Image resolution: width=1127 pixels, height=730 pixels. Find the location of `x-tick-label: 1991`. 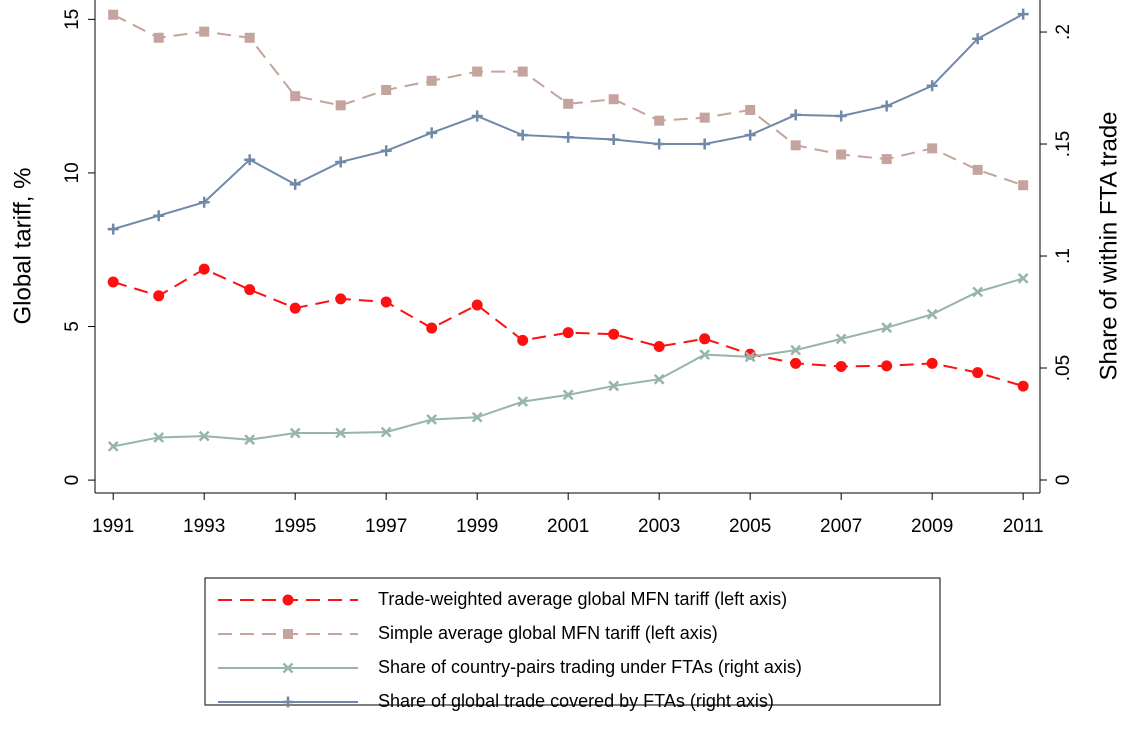

x-tick-label: 1991 is located at coordinates (113, 526).